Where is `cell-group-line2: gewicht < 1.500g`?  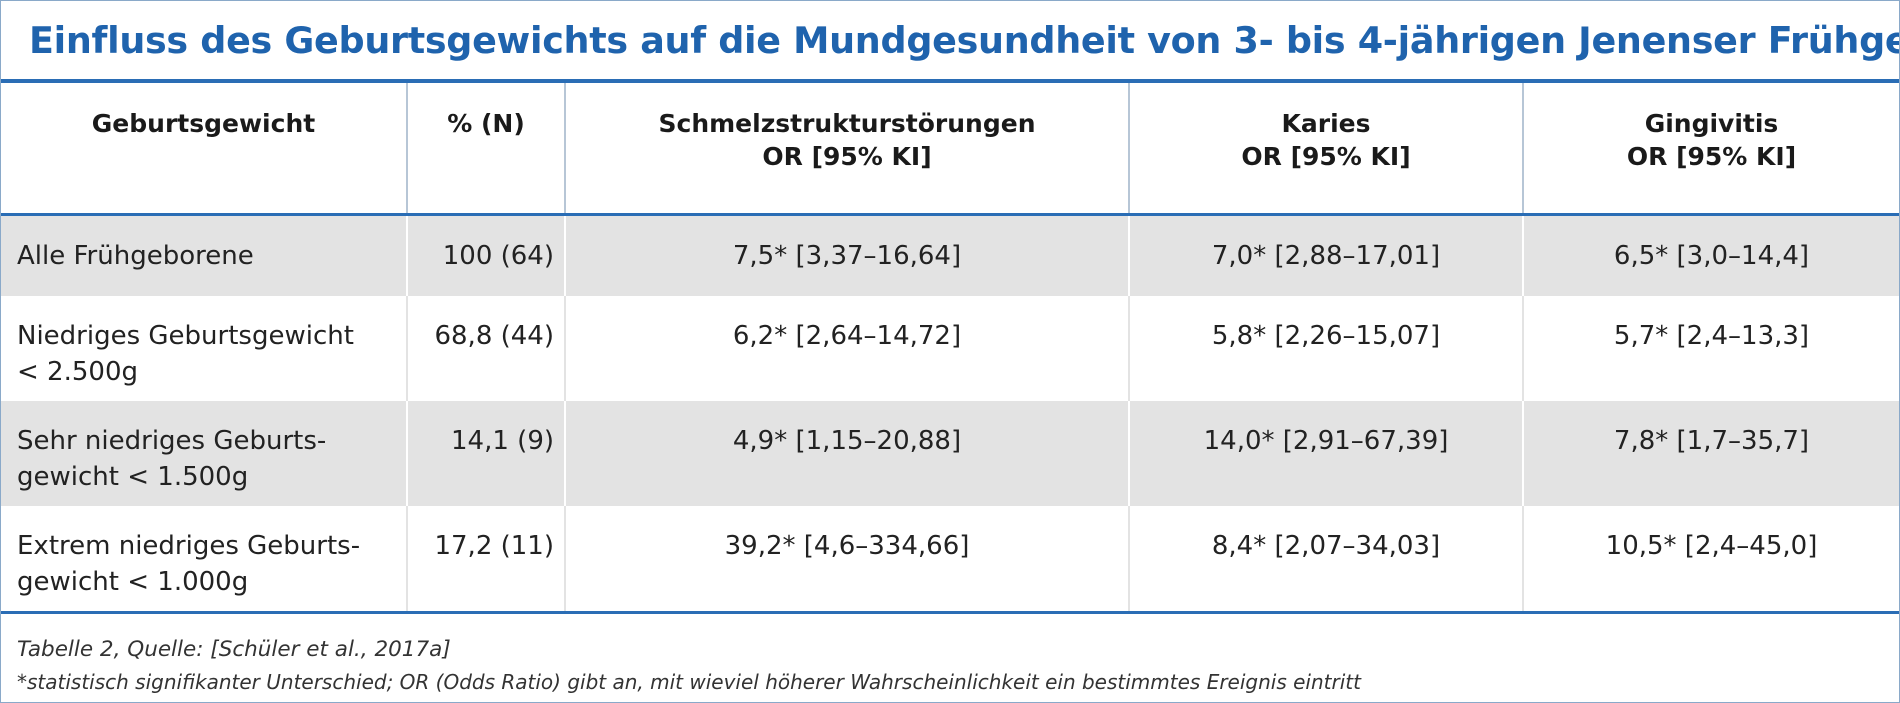
cell-group-line2: gewicht < 1.500g is located at coordinates (133, 477).